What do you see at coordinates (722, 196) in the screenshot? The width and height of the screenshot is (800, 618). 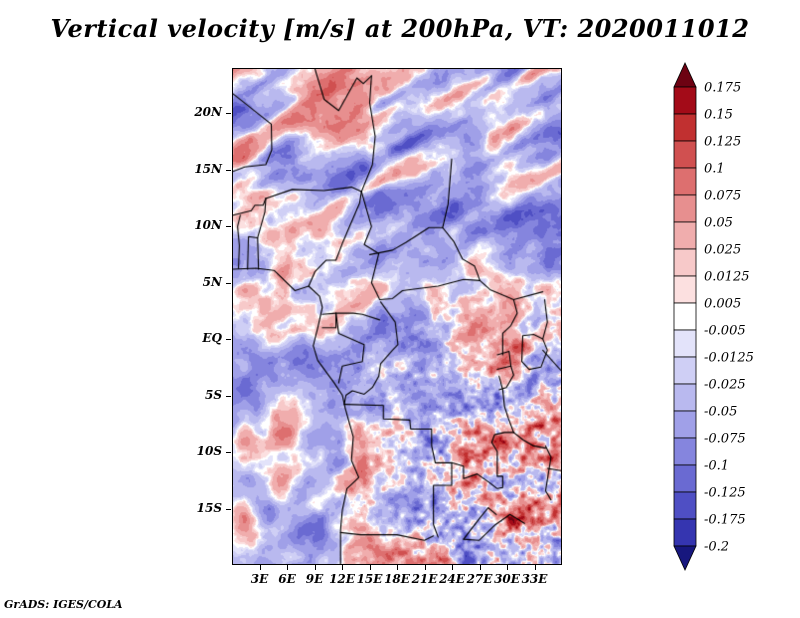 I see `colorbar-tick-label: 0.075` at bounding box center [722, 196].